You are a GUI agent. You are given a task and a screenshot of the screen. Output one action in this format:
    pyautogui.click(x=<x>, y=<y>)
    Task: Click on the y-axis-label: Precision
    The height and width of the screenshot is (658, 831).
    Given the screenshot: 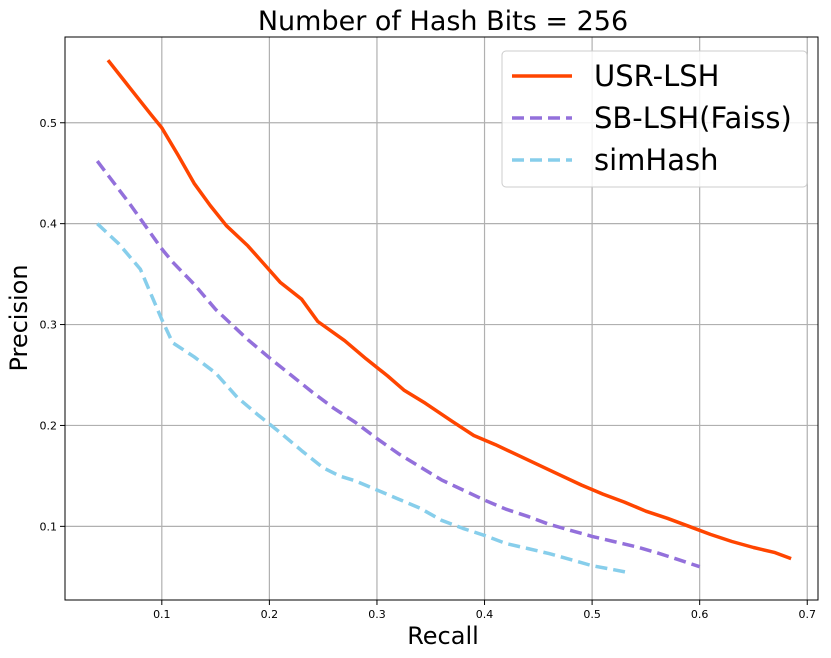 What is the action you would take?
    pyautogui.click(x=19, y=317)
    